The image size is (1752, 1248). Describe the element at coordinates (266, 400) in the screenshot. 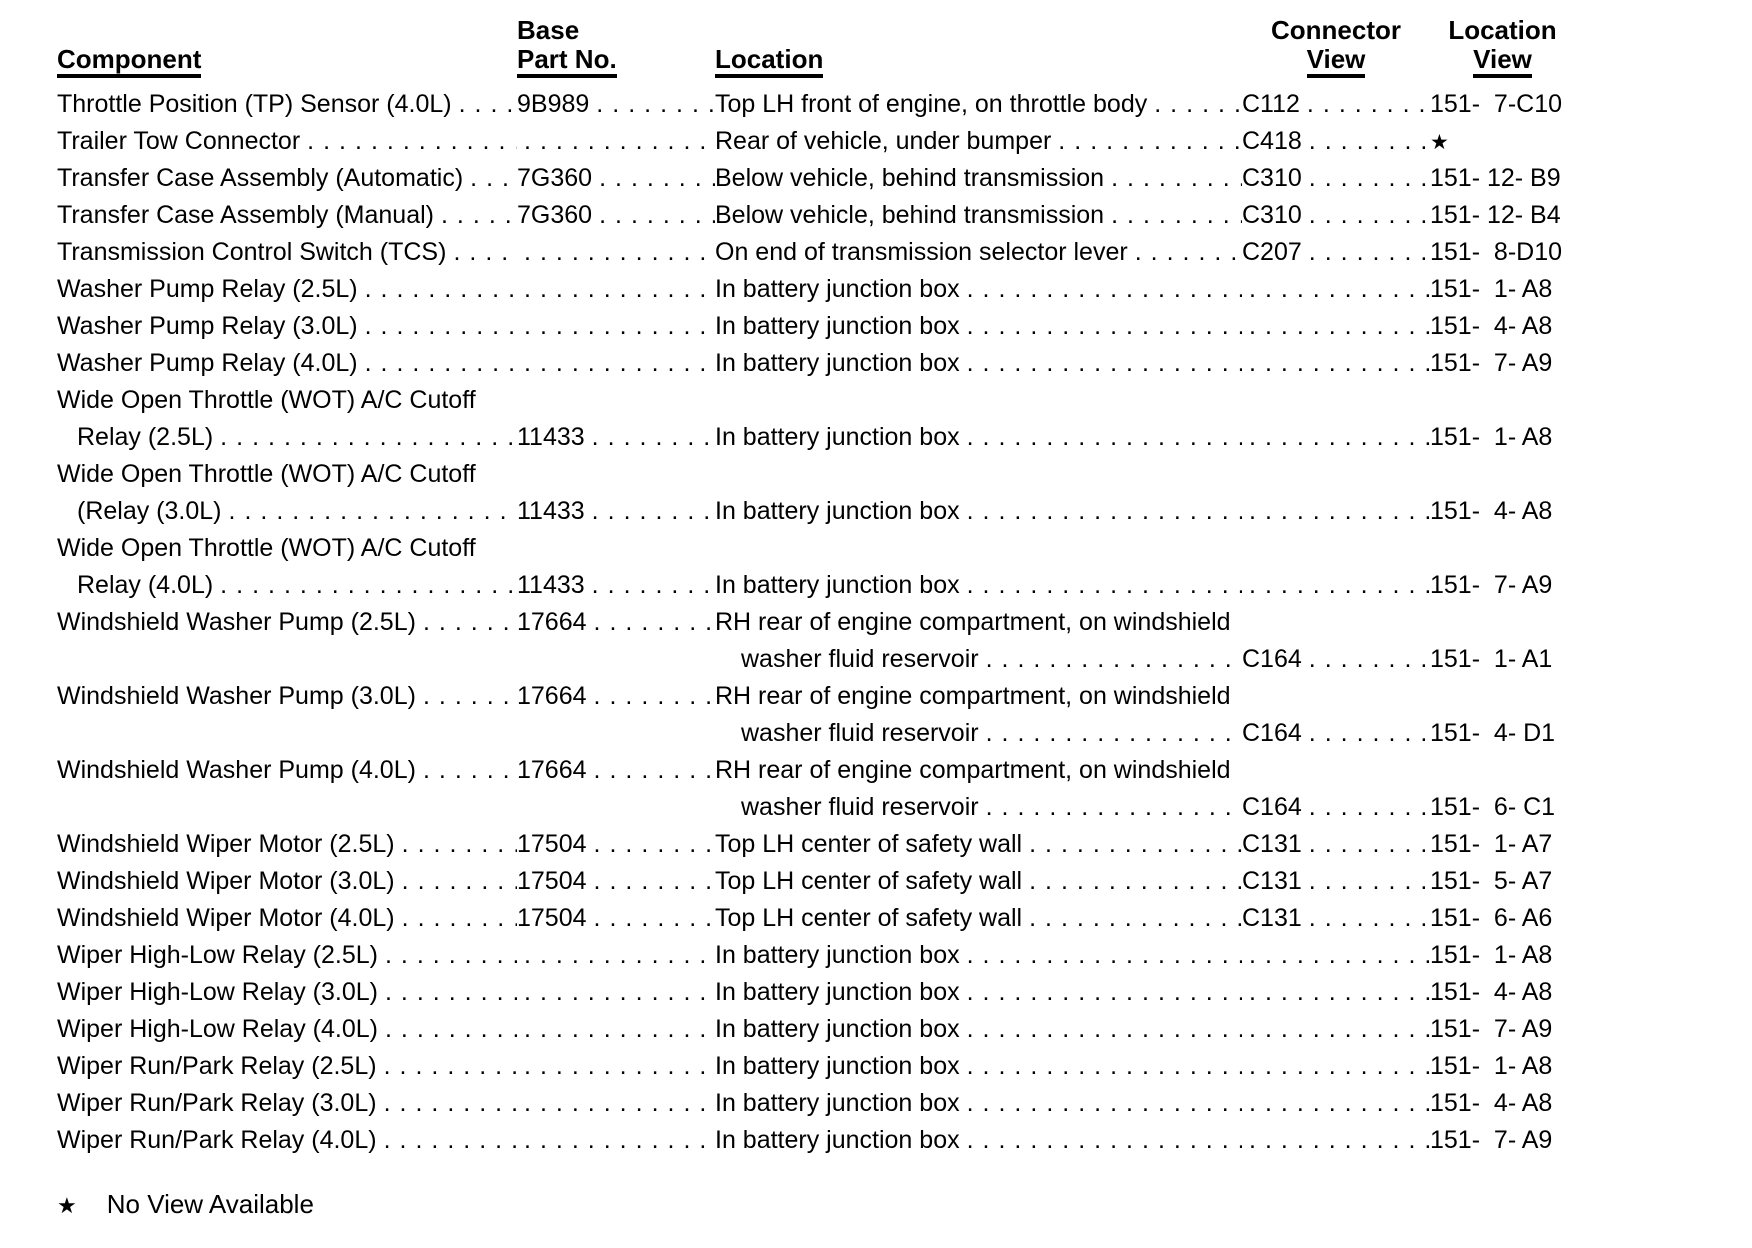

I see `component-text: Wide Open Throttle (WOT) A/C Cutoff` at that location.